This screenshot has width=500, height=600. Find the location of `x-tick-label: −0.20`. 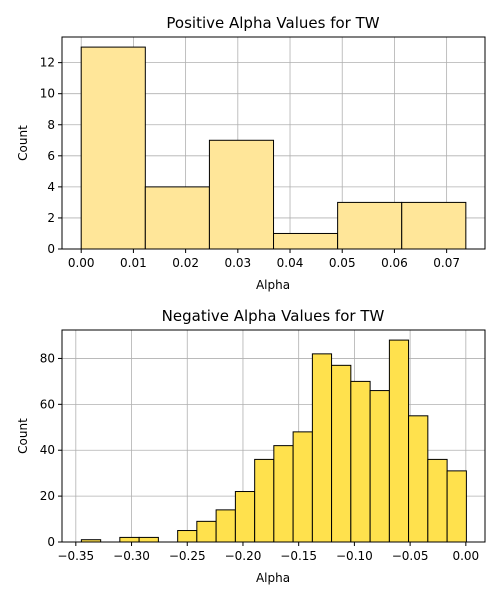

x-tick-label: −0.20 is located at coordinates (243, 556).